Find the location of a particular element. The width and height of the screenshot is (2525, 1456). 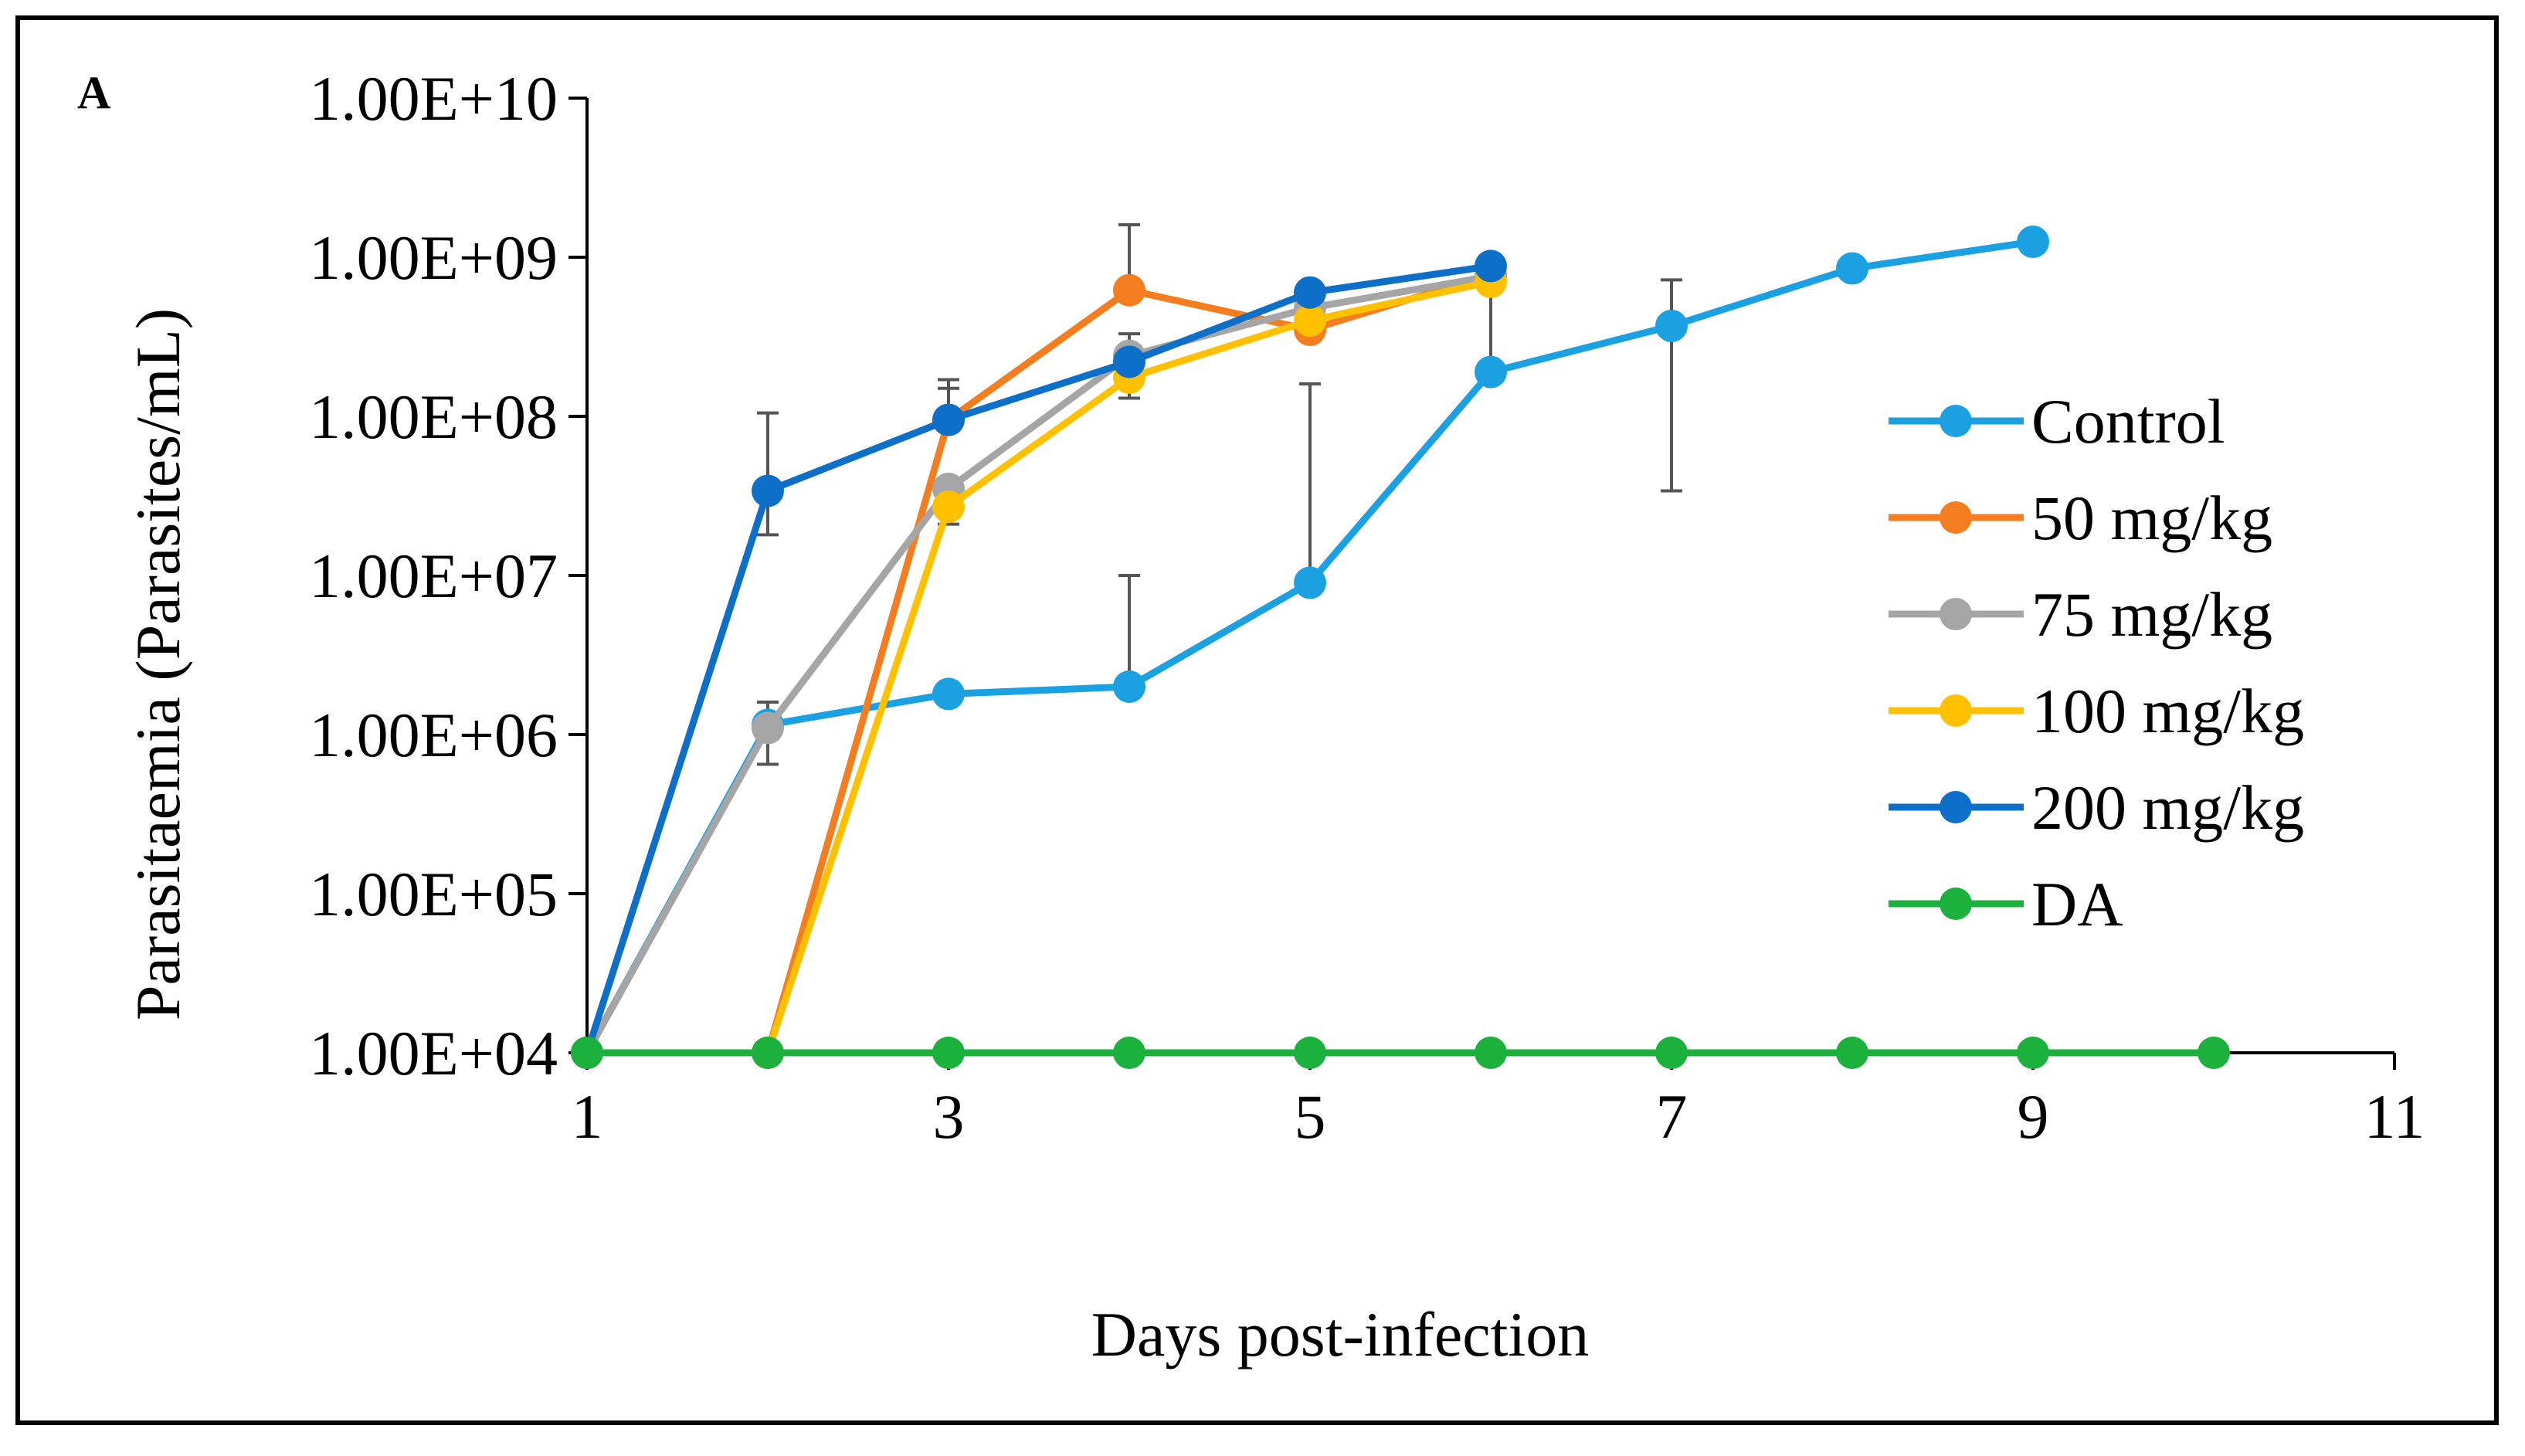

legend-label: DA is located at coordinates (2077, 904).